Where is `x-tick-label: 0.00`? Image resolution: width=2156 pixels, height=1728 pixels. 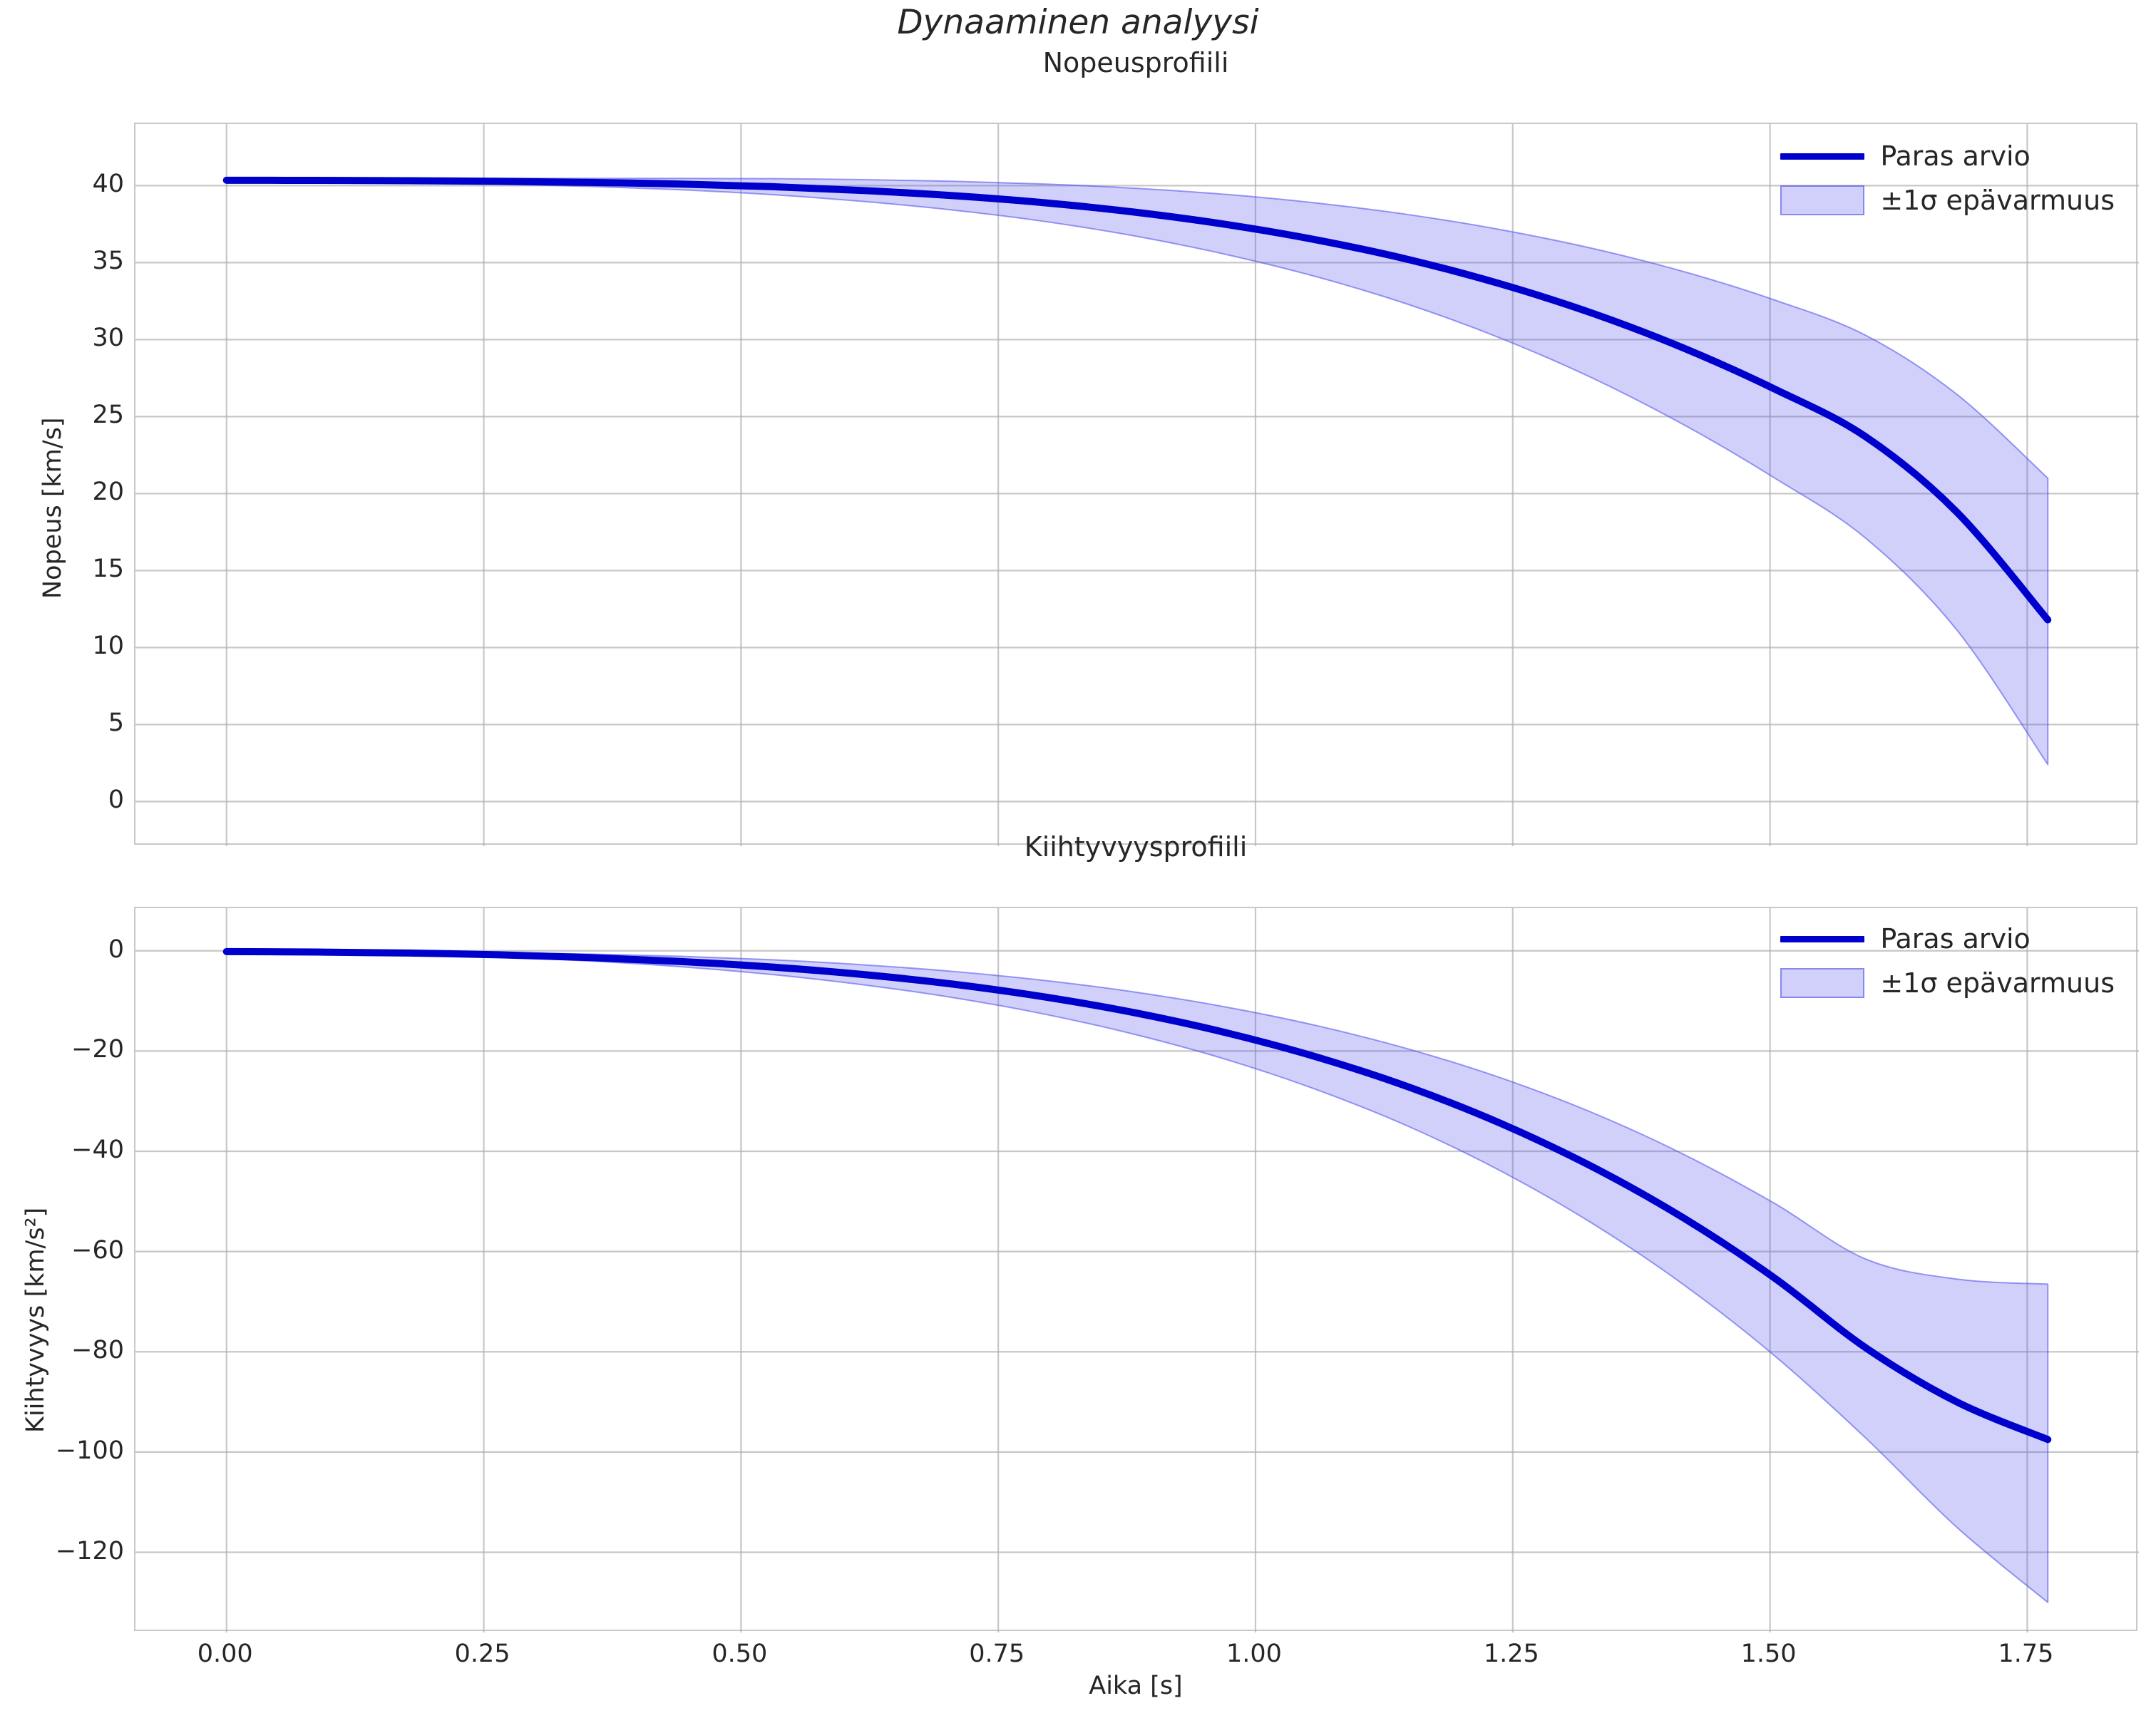
x-tick-label: 0.00 is located at coordinates (225, 1654).